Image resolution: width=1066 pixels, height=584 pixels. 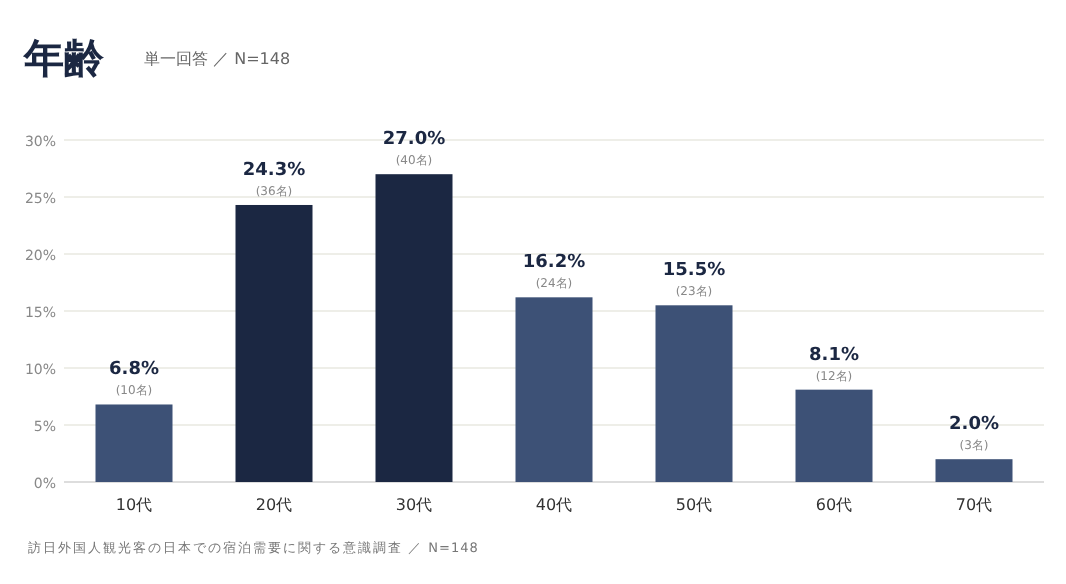 I want to click on x-tick-label: 40代, so click(x=554, y=505).